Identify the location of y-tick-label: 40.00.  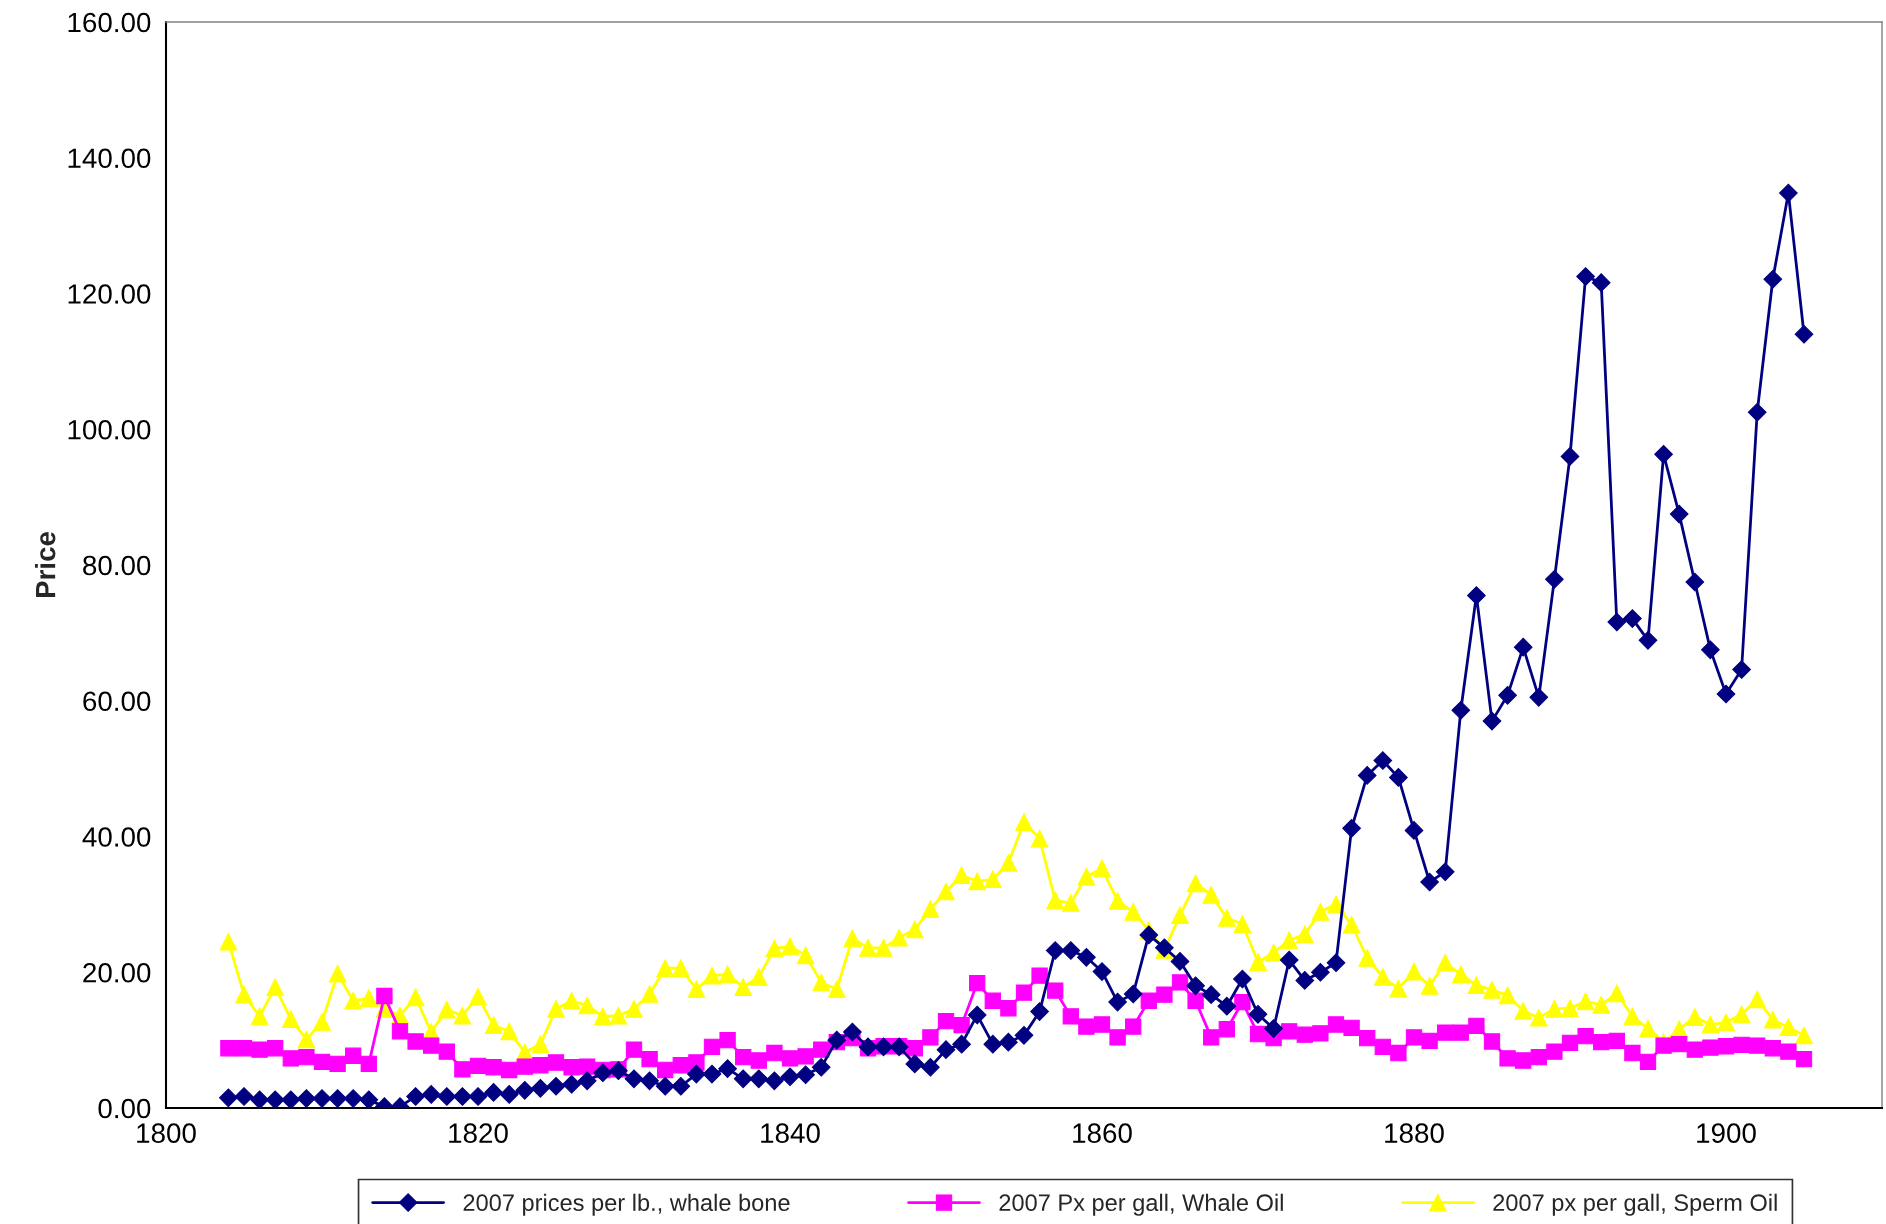
(116, 837).